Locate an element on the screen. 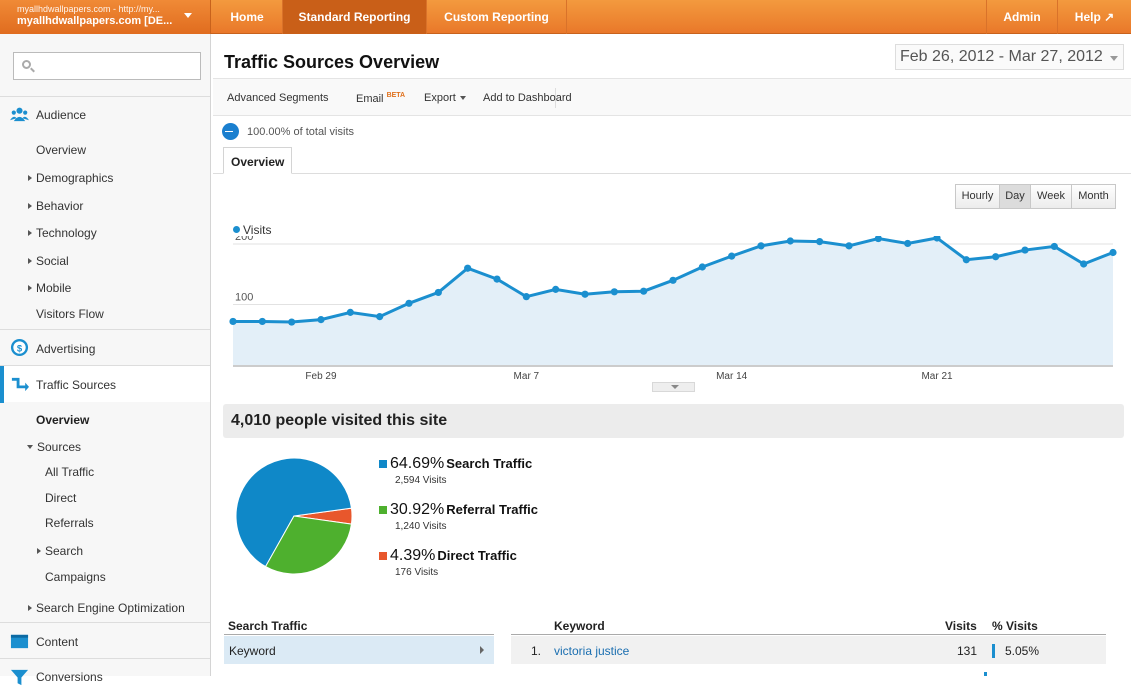  divider is located at coordinates (808, 634).